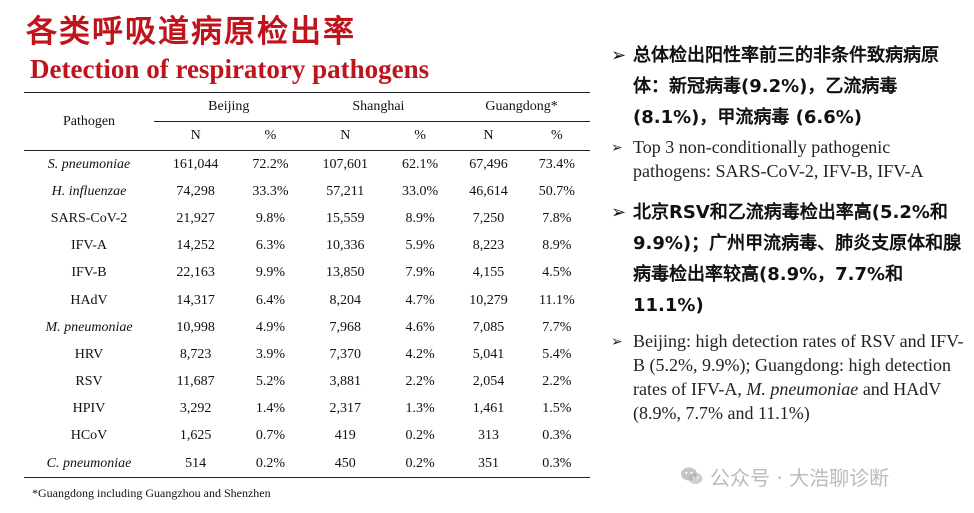 This screenshot has height=513, width=974. Describe the element at coordinates (420, 246) in the screenshot. I see `percent-cell: 5.9%` at that location.